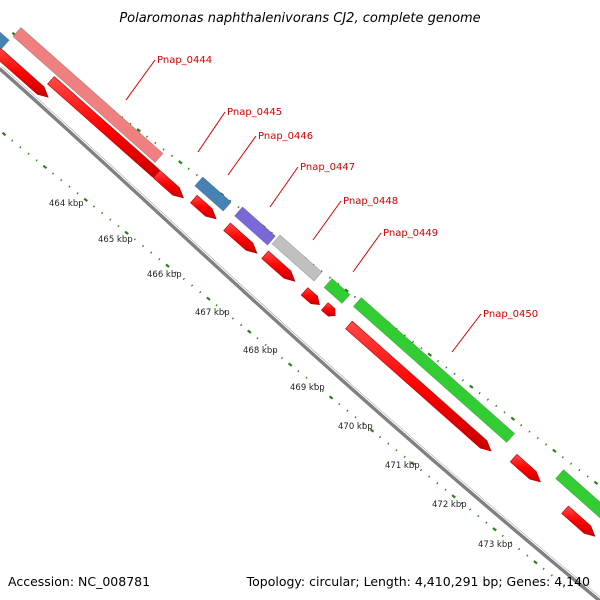 This screenshot has width=600, height=600. What do you see at coordinates (327, 167) in the screenshot?
I see `gene-label-pnap-0447: Pnap_0447` at bounding box center [327, 167].